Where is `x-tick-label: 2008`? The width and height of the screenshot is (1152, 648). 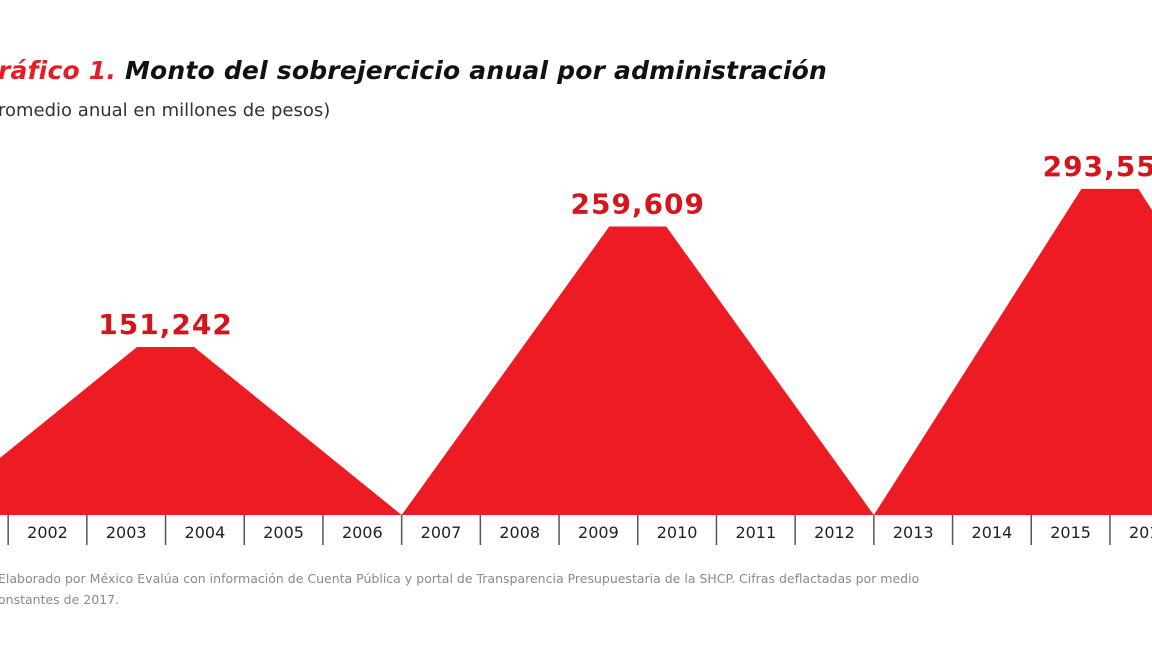 x-tick-label: 2008 is located at coordinates (519, 532).